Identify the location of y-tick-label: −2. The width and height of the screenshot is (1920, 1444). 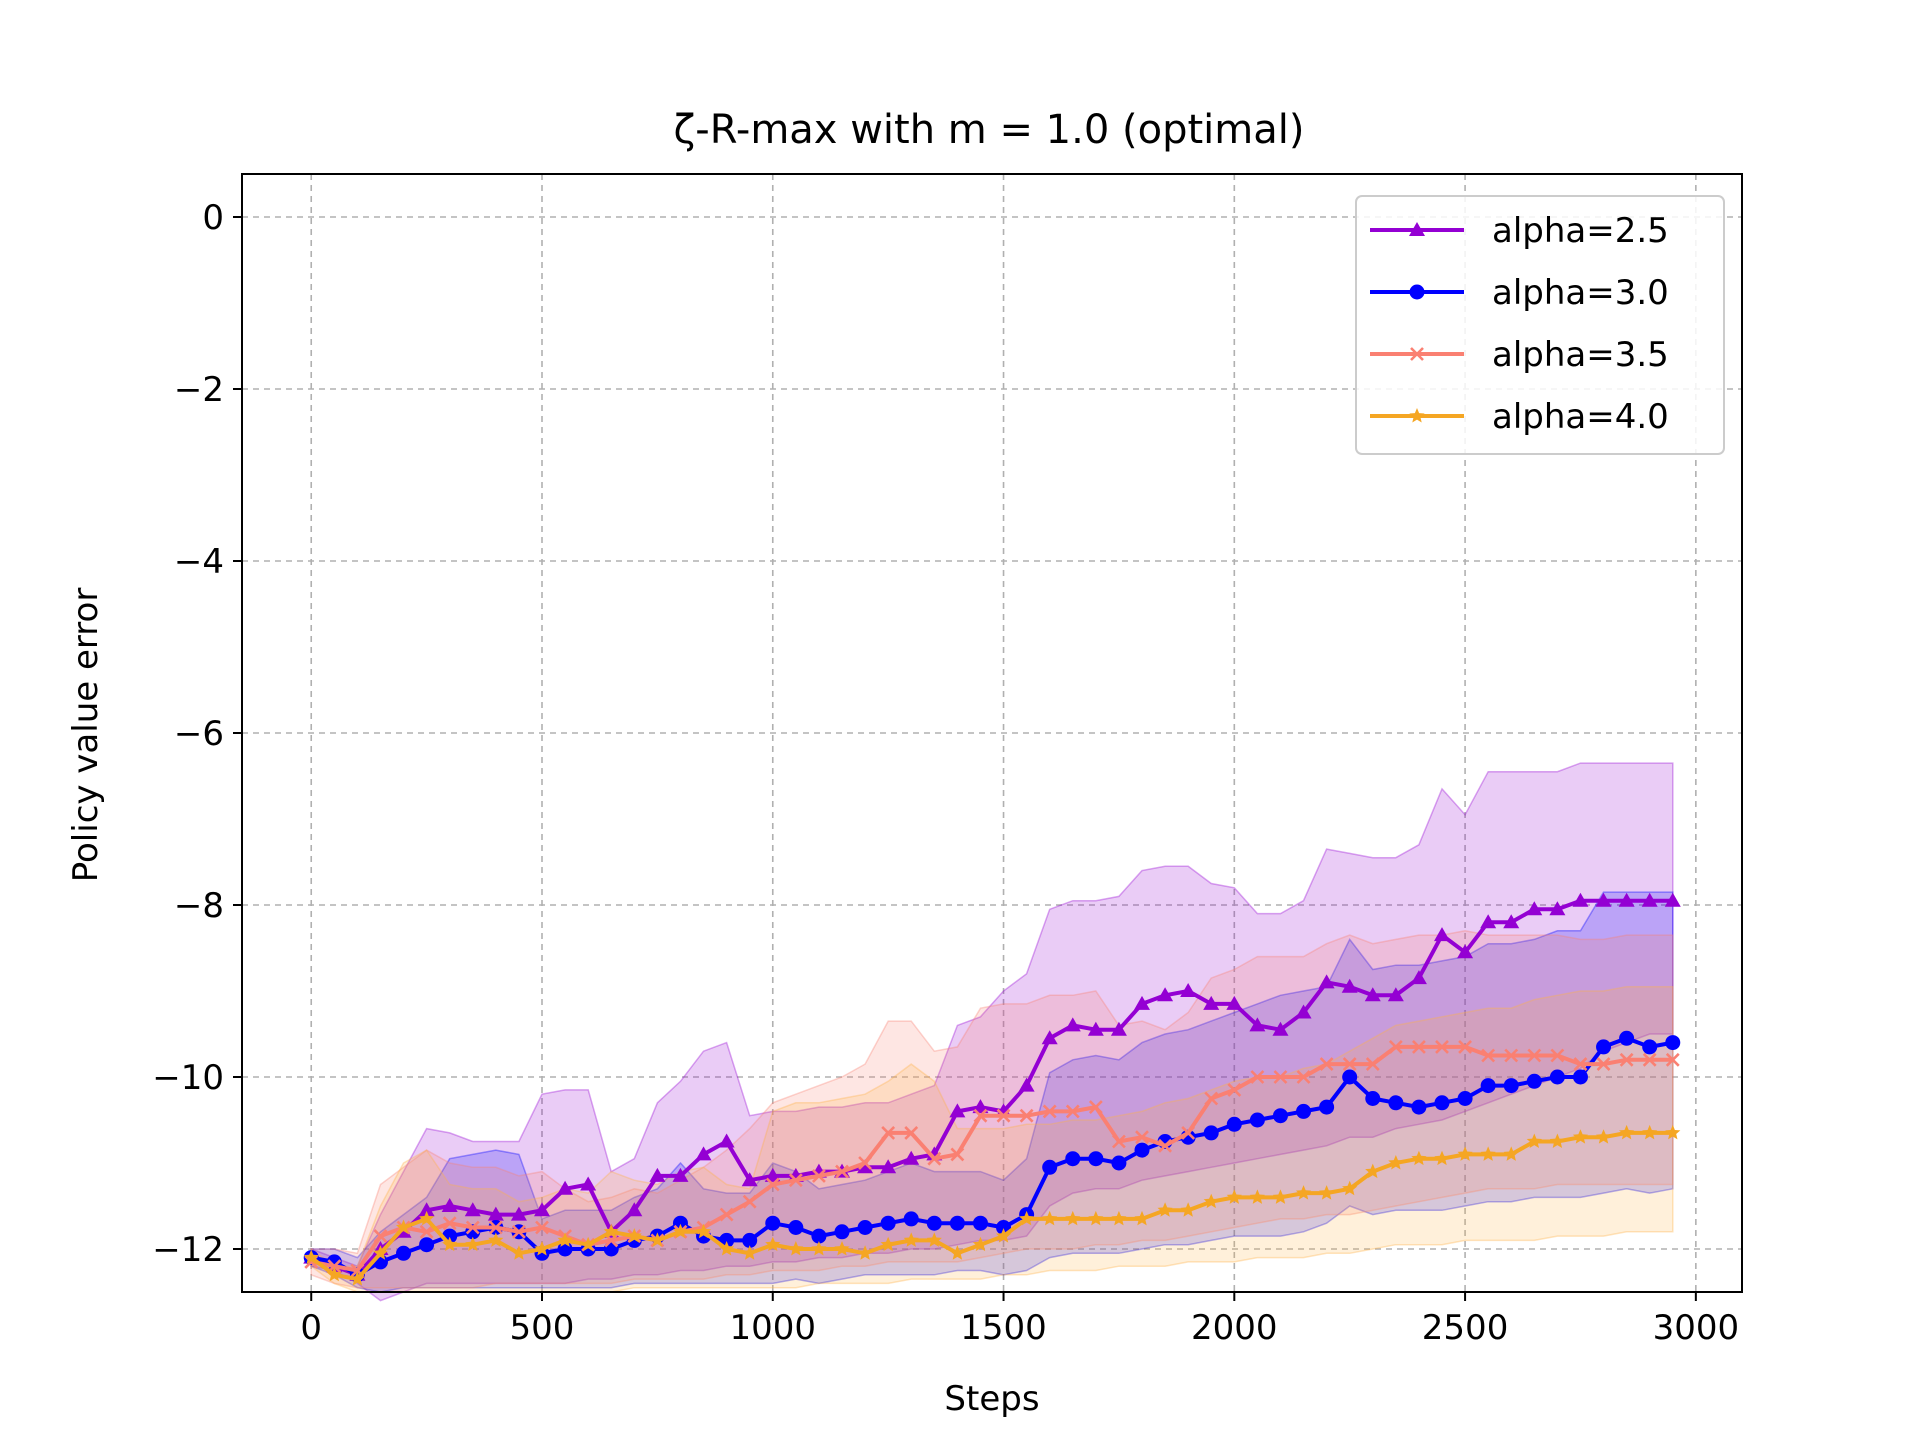
(199, 390).